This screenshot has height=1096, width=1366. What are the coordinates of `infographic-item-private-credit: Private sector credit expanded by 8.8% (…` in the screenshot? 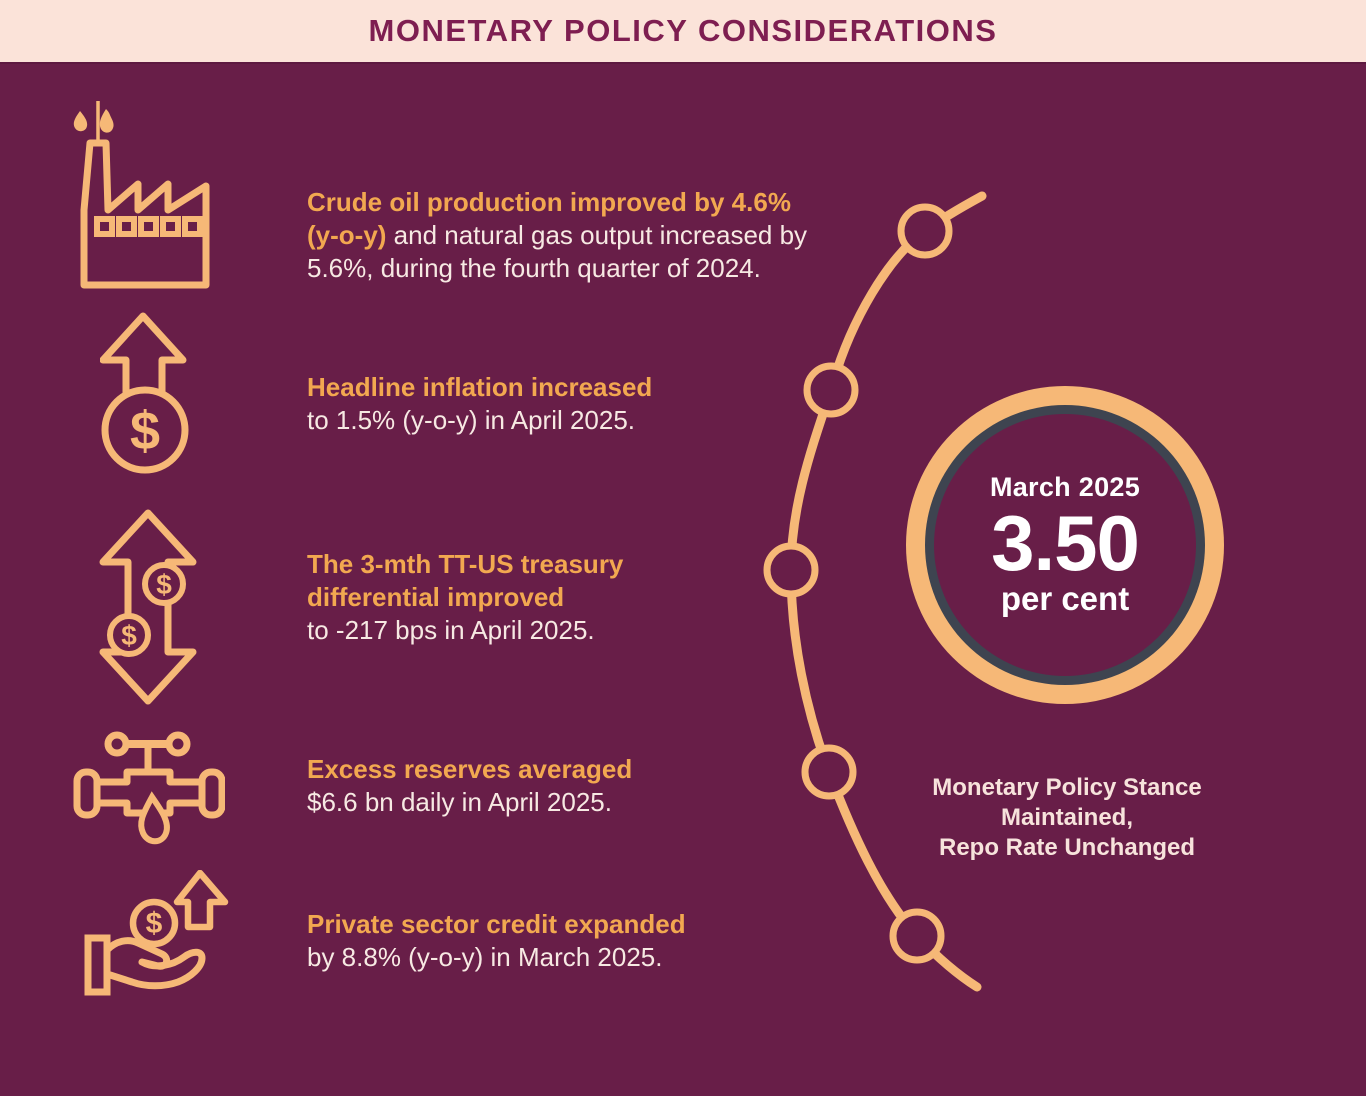 It's located at (607, 941).